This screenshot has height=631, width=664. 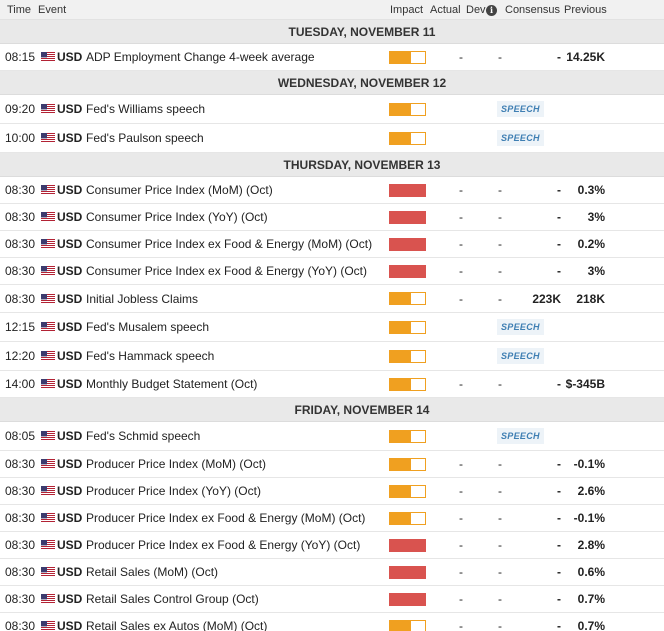 What do you see at coordinates (332, 327) in the screenshot?
I see `table-row: 12:15 USD Fed's Musalem speech SPEECH` at bounding box center [332, 327].